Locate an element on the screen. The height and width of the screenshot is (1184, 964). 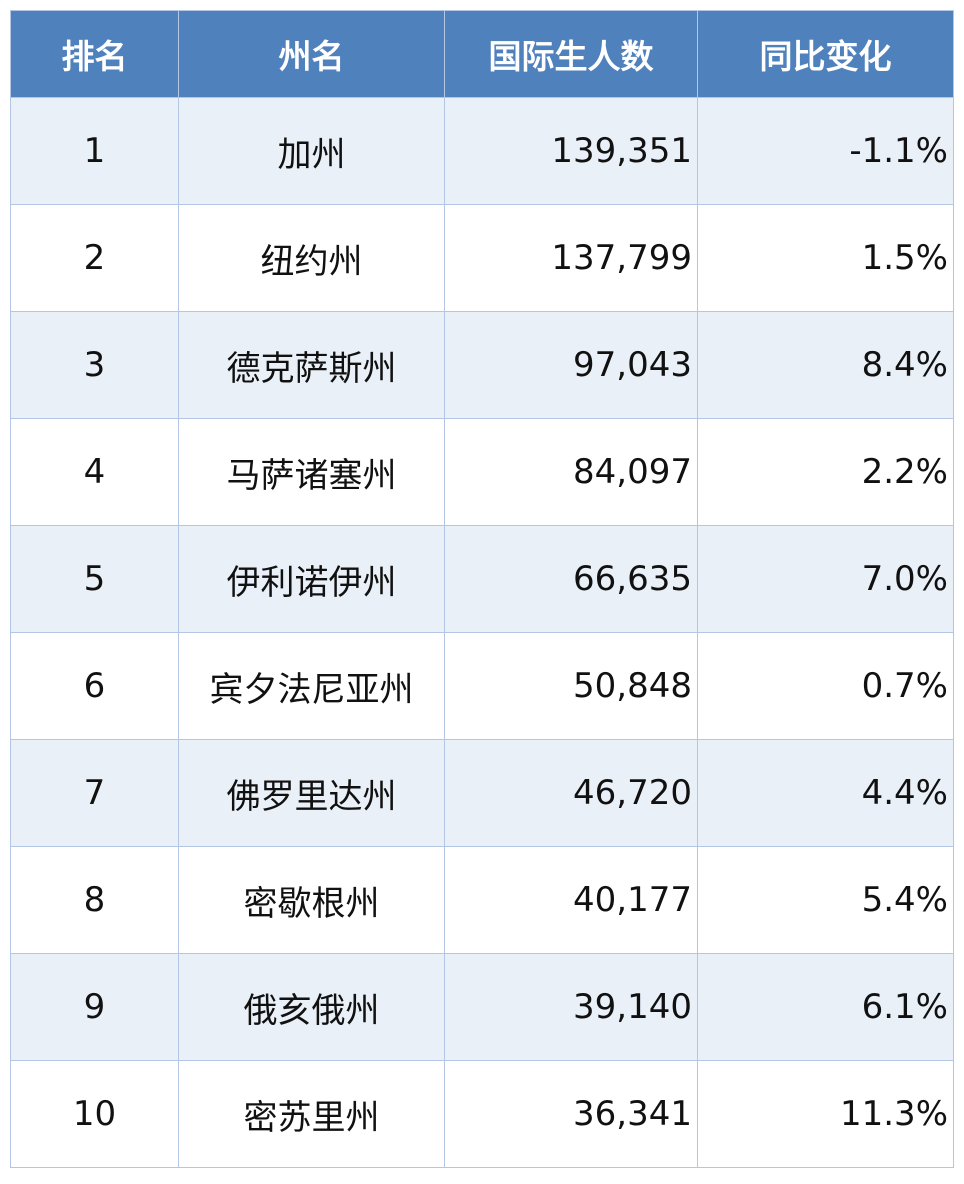
change-cell: -1.1% is located at coordinates (825, 151).